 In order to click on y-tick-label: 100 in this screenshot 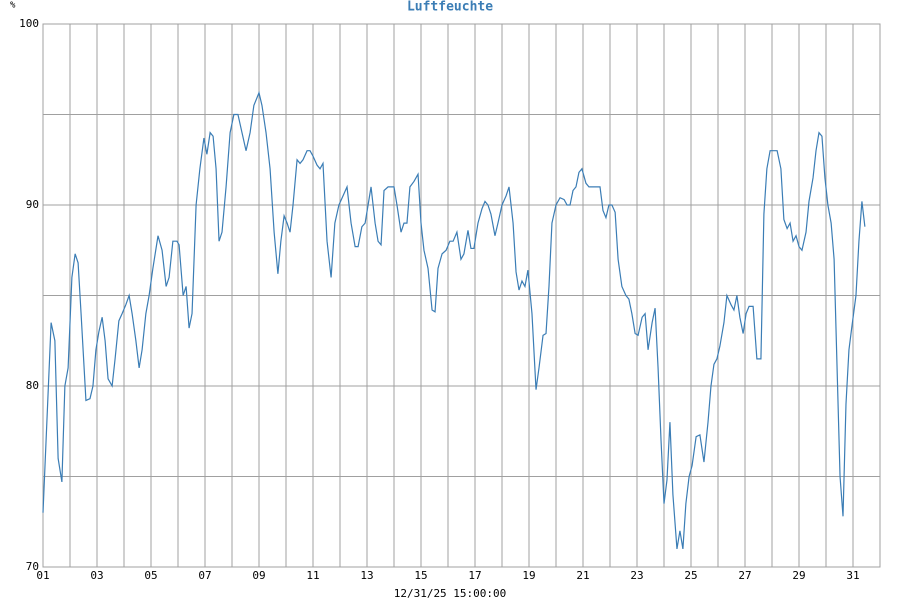, I will do `click(29, 23)`.